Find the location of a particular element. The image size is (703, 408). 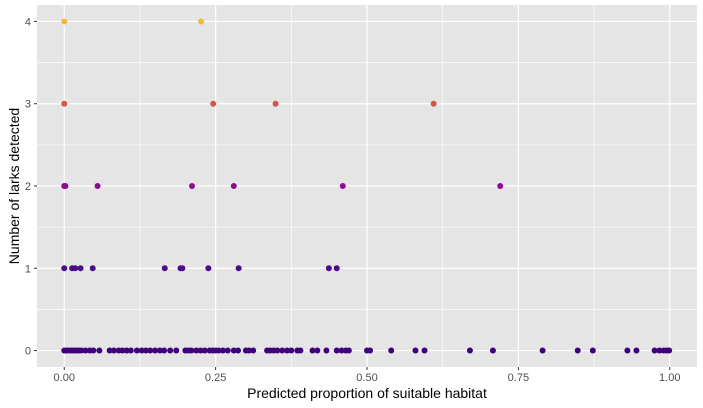

y-tick-label: 1 is located at coordinates (28, 269).